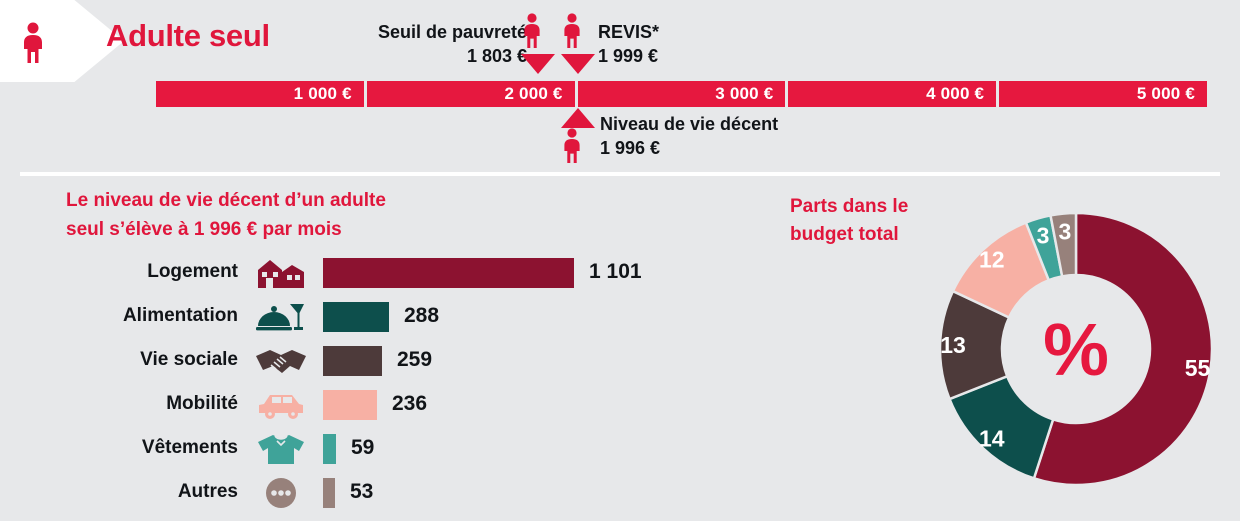 This screenshot has height=521, width=1240. I want to click on scale-segment: 3 000 €, so click(681, 94).